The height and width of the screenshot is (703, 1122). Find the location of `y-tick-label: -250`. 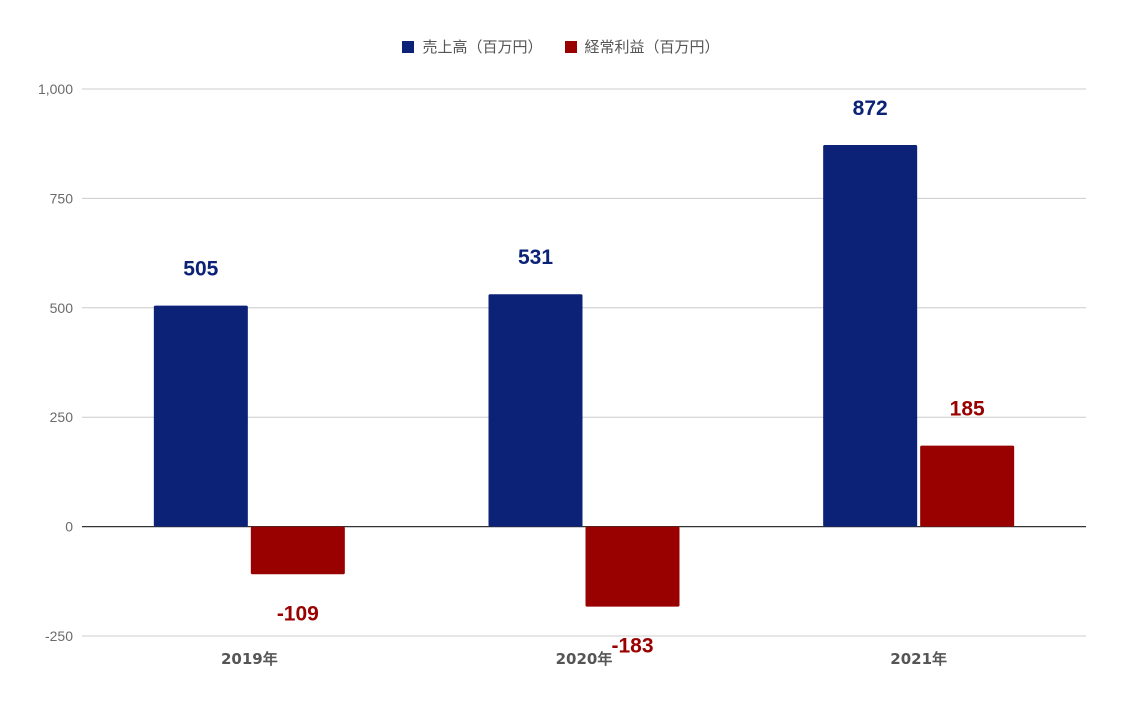

y-tick-label: -250 is located at coordinates (59, 636).